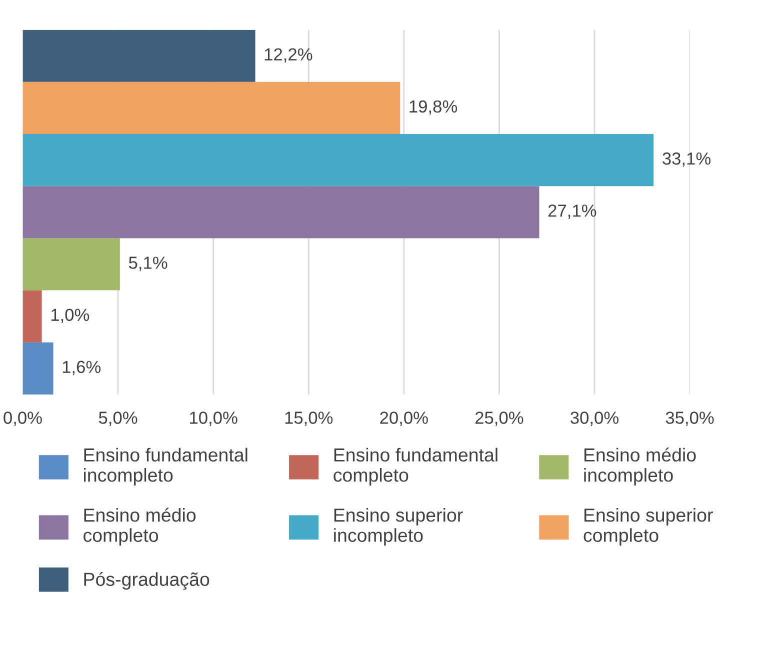 Image resolution: width=758 pixels, height=663 pixels. Describe the element at coordinates (499, 419) in the screenshot. I see `x-tick-label: 25,0%` at that location.